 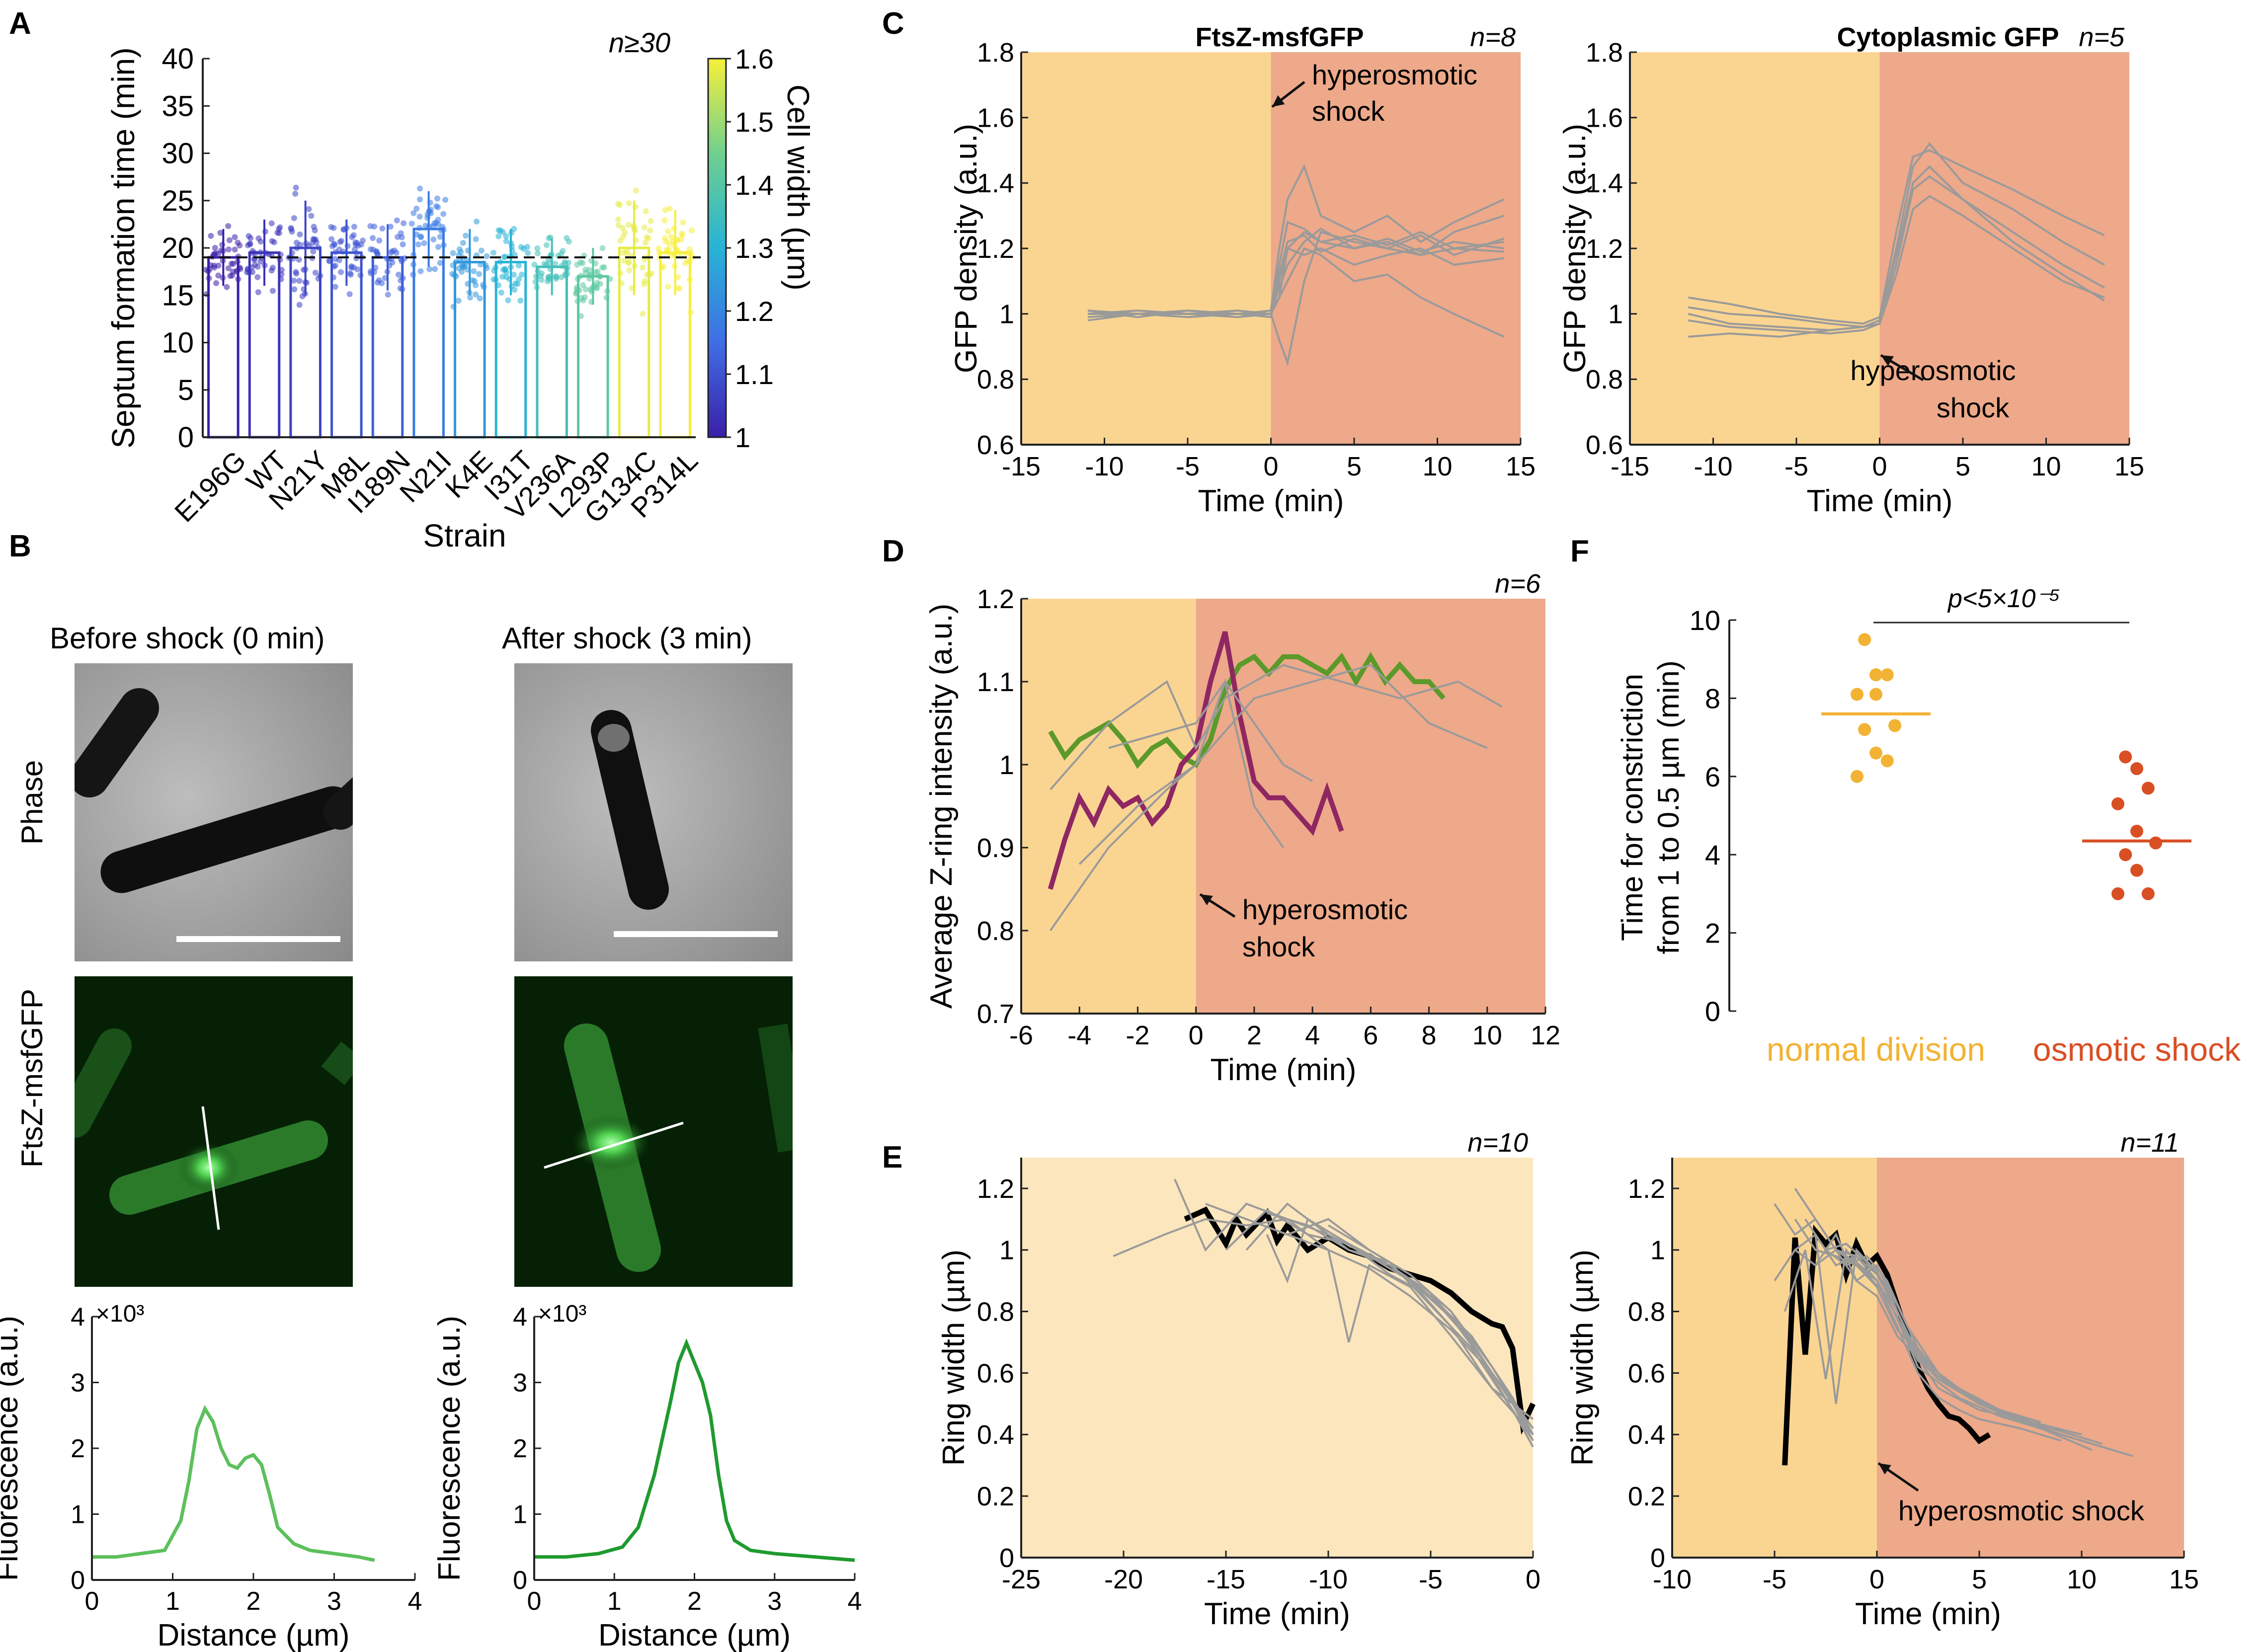 I want to click on e2-x-tick-label: 5, so click(x=1980, y=1580).